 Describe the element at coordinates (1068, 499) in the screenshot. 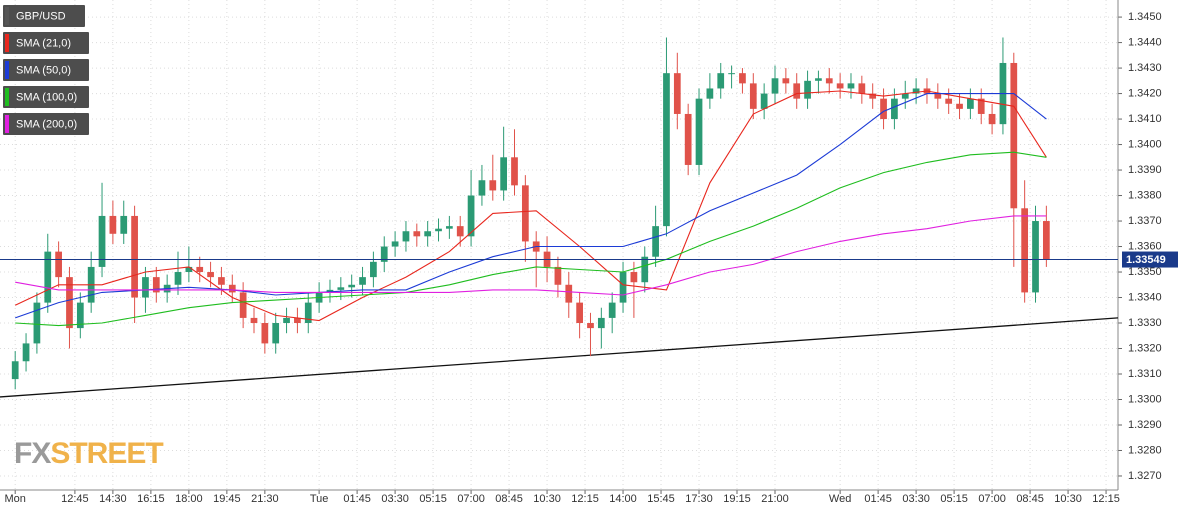

I see `x-tick-label: 10:30` at that location.